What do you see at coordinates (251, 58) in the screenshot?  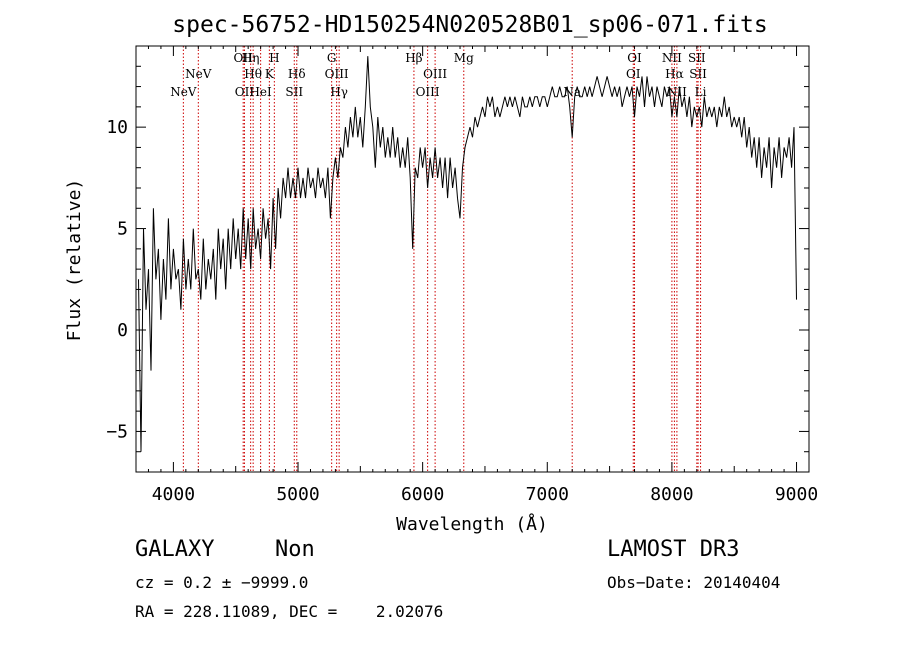 I see `line-marker-label: Hη` at bounding box center [251, 58].